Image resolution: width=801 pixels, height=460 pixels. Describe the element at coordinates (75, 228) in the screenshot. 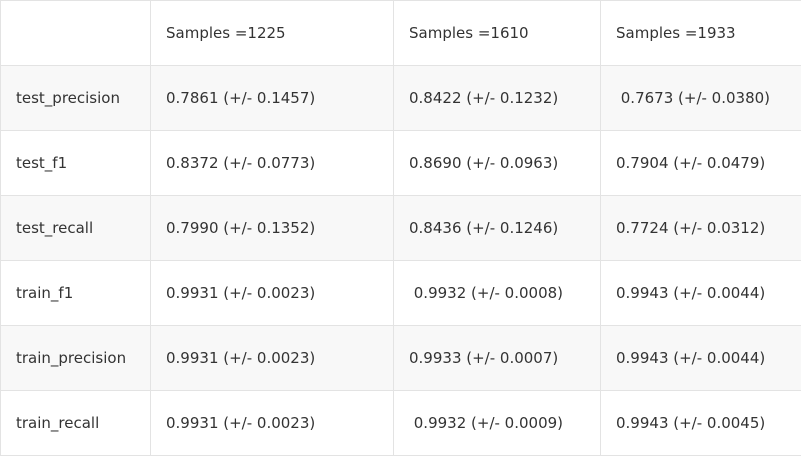

I see `cell: test_recall` at that location.